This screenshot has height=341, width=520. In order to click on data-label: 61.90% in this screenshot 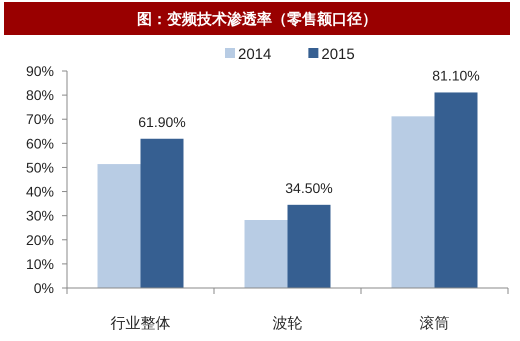, I will do `click(162, 122)`.